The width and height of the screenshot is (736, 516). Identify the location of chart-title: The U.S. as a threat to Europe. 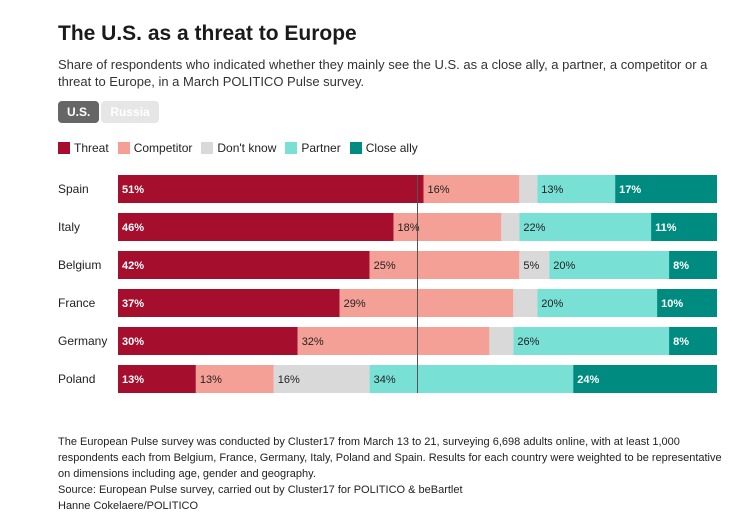
(207, 33).